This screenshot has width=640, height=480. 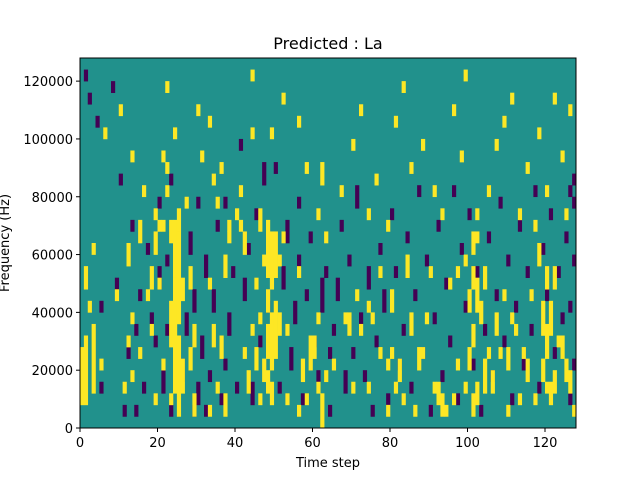 I want to click on y-tick-label: 20000, so click(x=52, y=371).